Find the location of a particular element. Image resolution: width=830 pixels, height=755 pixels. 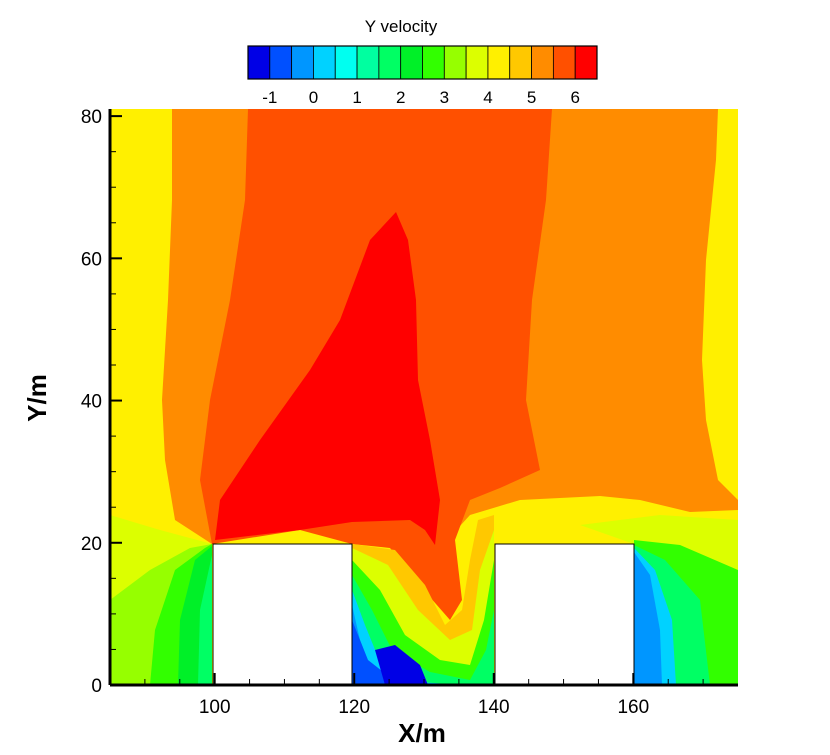

contour-right-blue is located at coordinates (648, 618).